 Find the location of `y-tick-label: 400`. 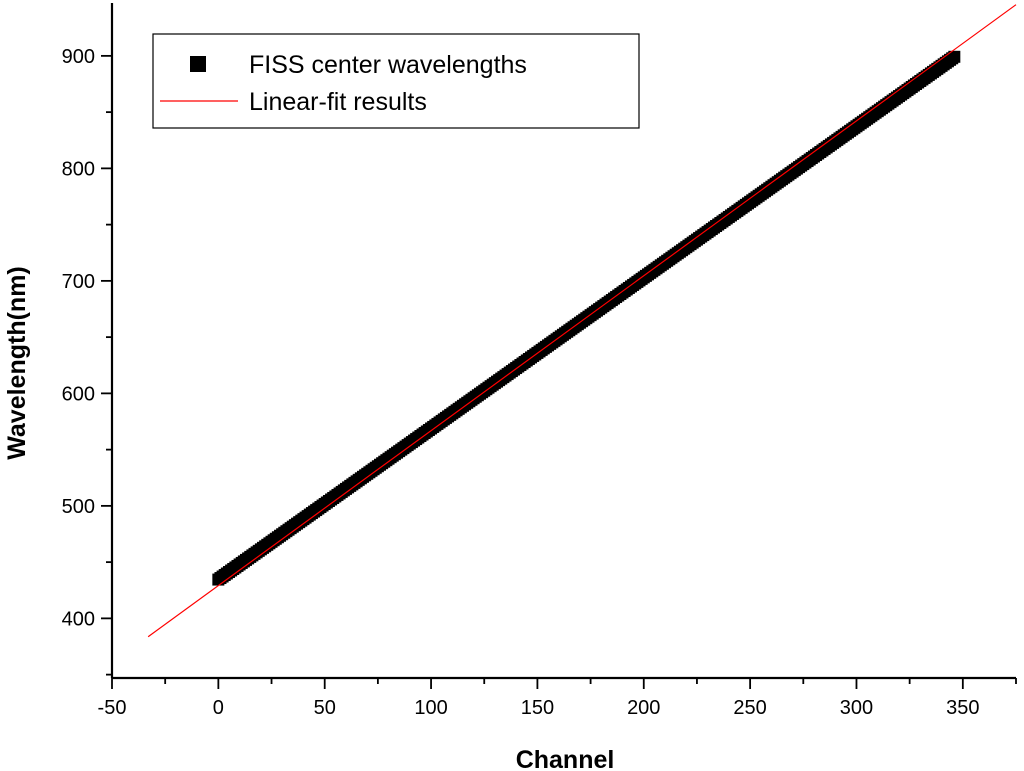

y-tick-label: 400 is located at coordinates (78, 619).